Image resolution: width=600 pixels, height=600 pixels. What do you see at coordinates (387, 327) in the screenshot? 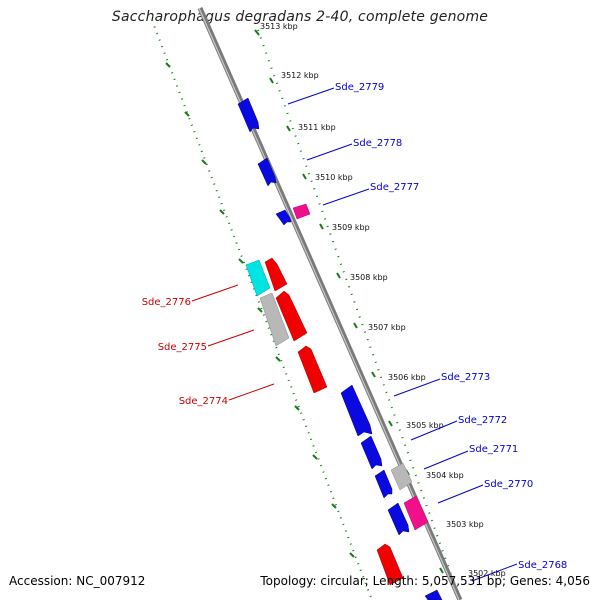
I see `kbp-tick-label: 3507 kbp` at bounding box center [387, 327].